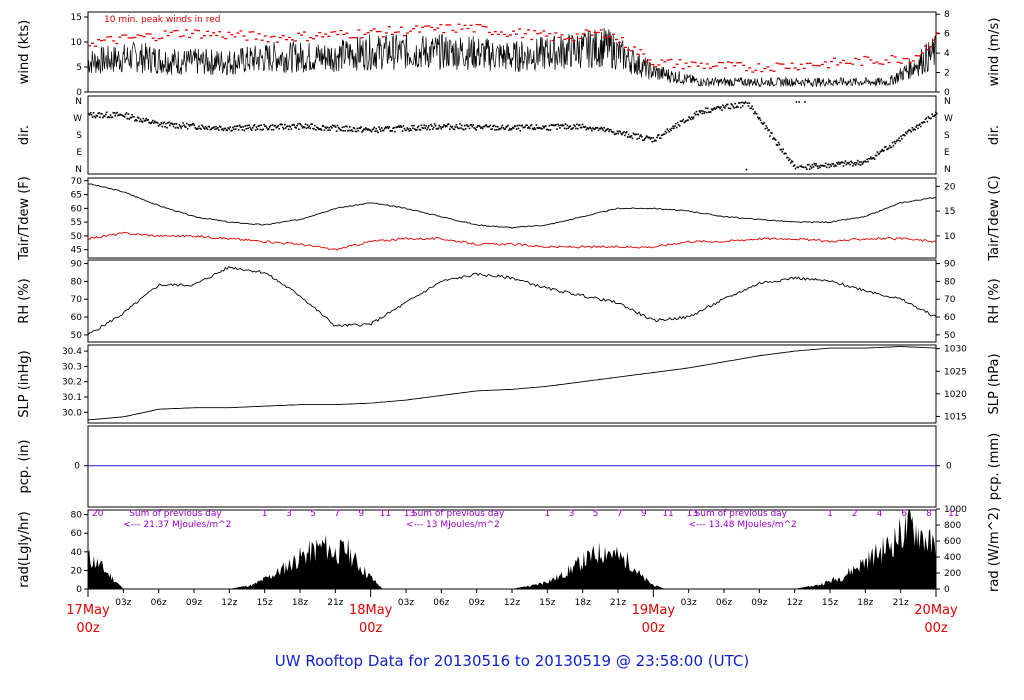 The width and height of the screenshot is (1024, 700). Describe the element at coordinates (77, 336) in the screenshot. I see `rh-left-tick-label: 50` at that location.